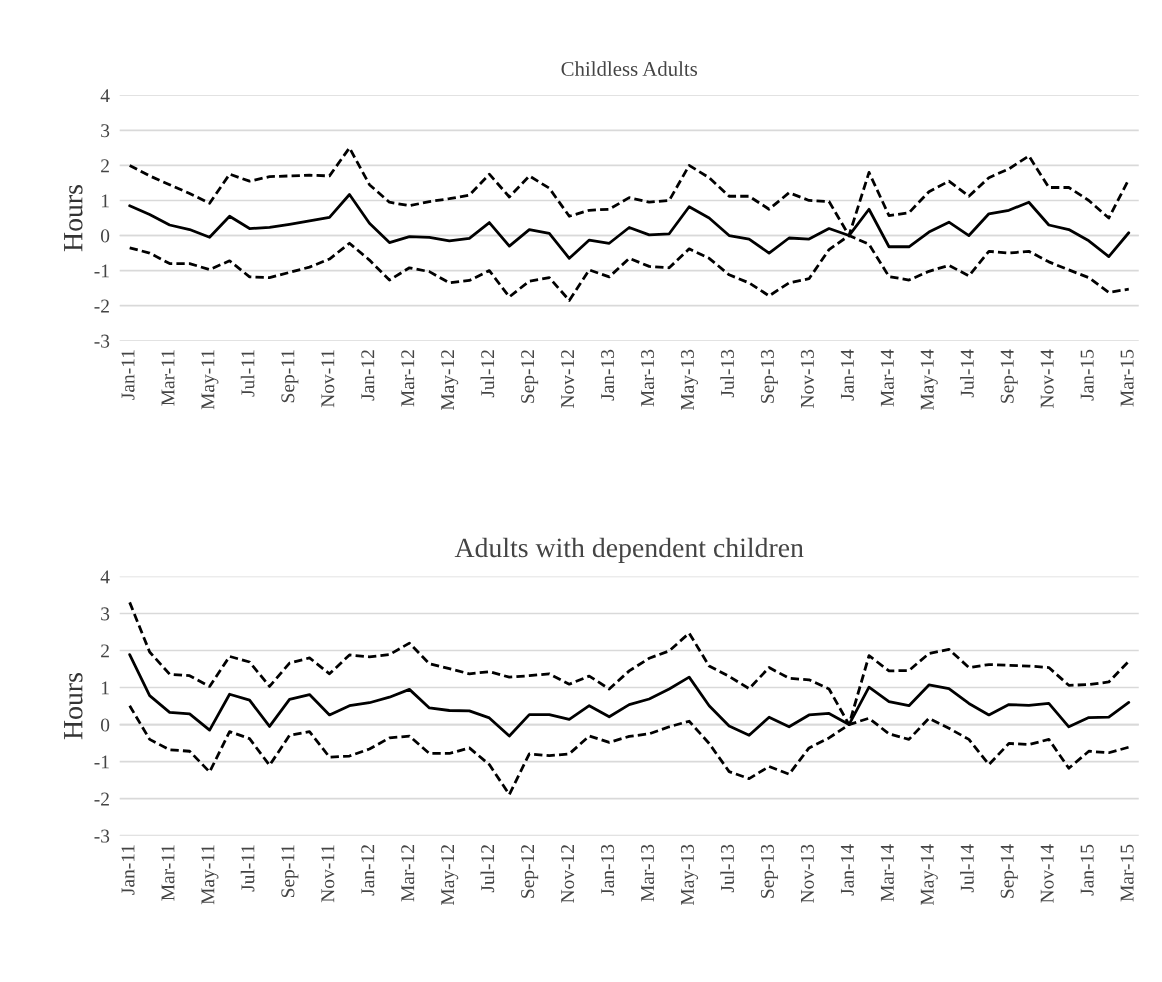 Image resolution: width=1162 pixels, height=982 pixels. What do you see at coordinates (629, 69) in the screenshot?
I see `chart-title: Childless Adults` at bounding box center [629, 69].